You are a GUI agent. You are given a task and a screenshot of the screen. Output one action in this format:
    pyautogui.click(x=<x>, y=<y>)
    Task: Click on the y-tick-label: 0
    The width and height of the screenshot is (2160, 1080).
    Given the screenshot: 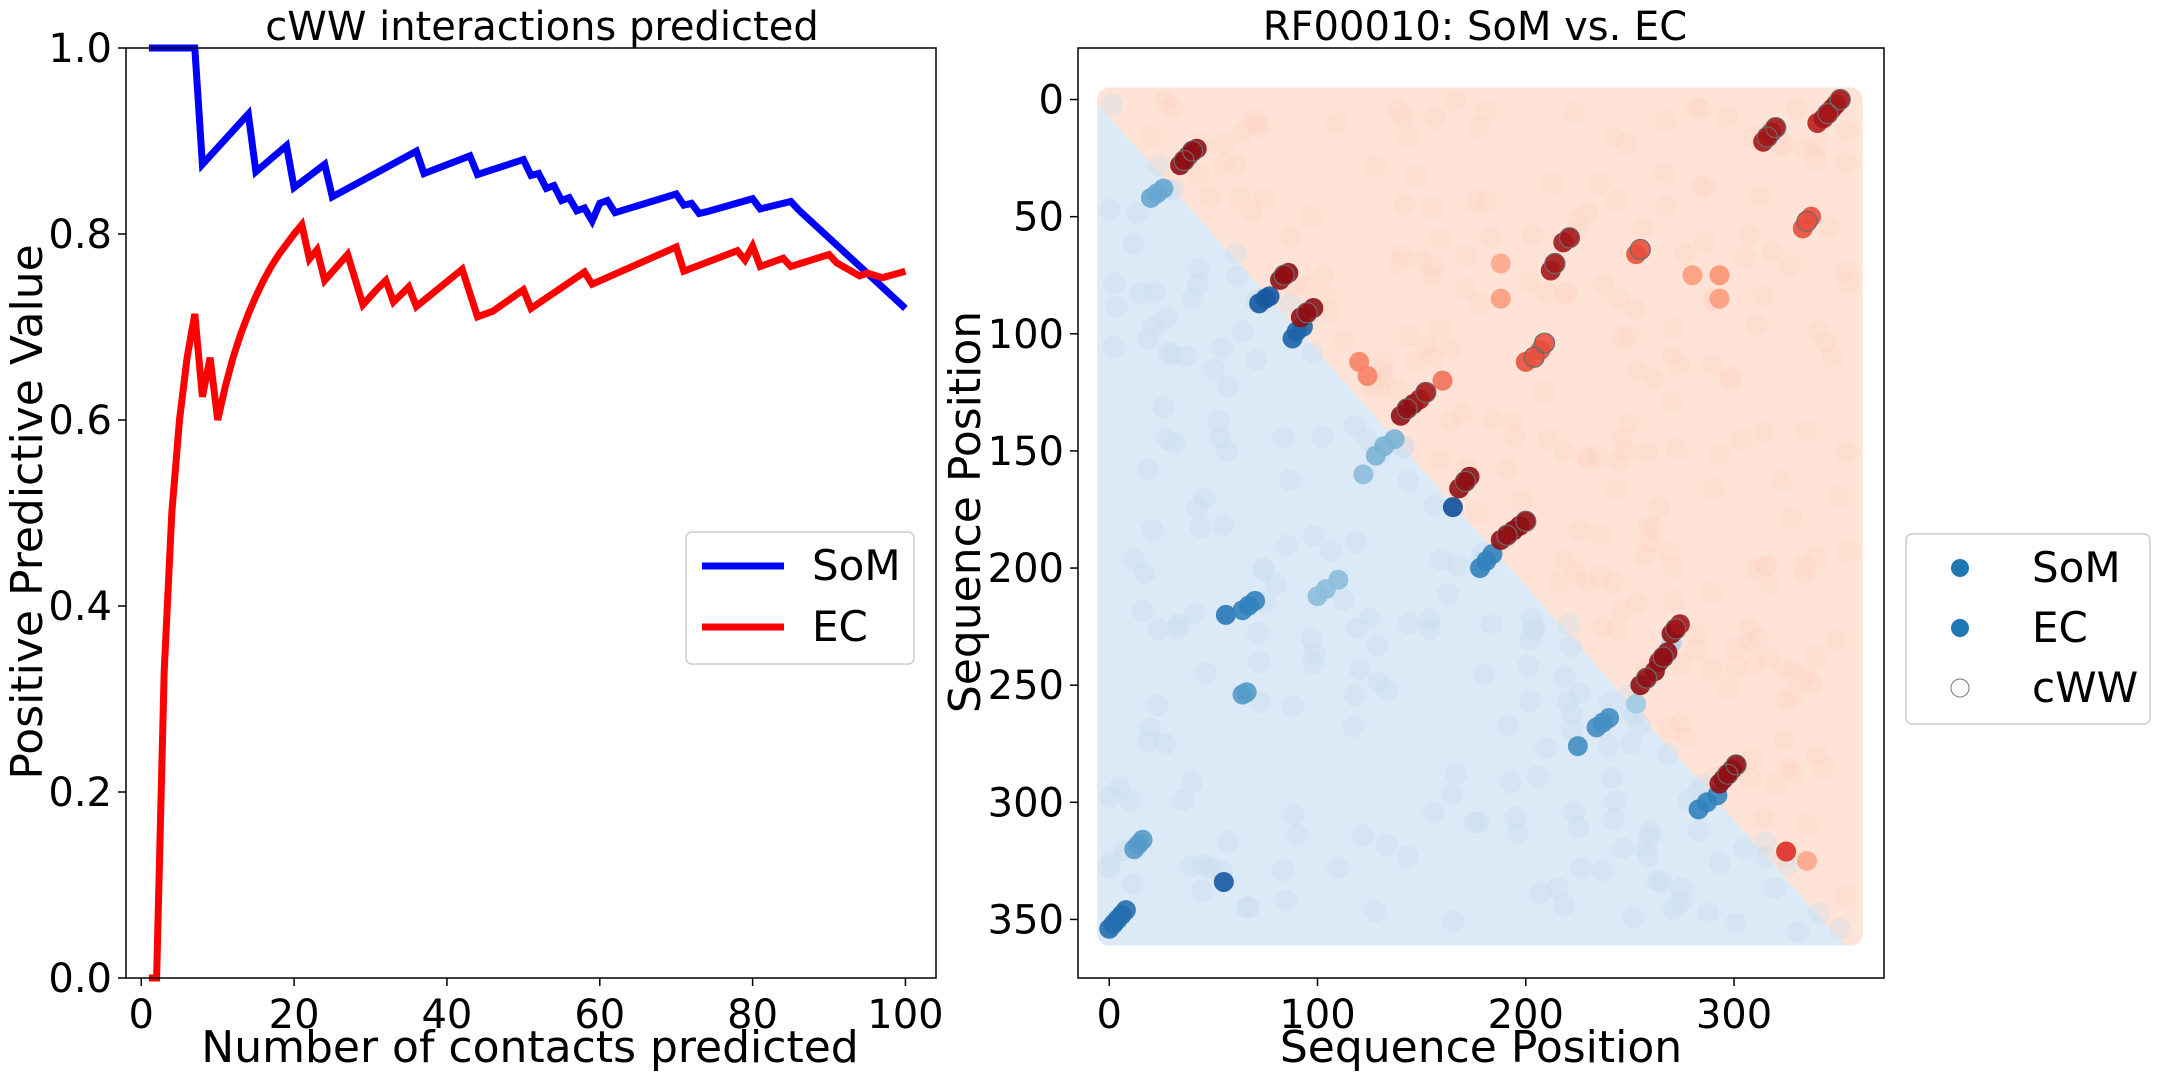 What is the action you would take?
    pyautogui.click(x=1051, y=101)
    